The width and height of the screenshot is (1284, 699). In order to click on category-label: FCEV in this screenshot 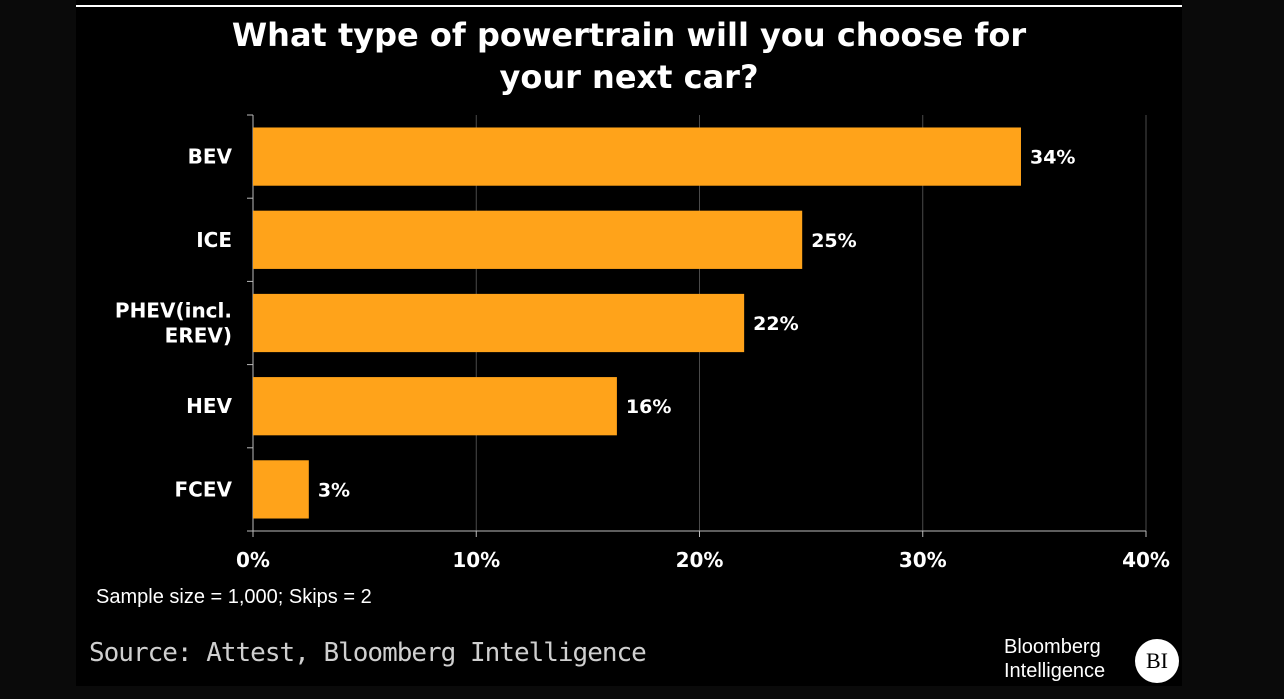, I will do `click(204, 489)`.